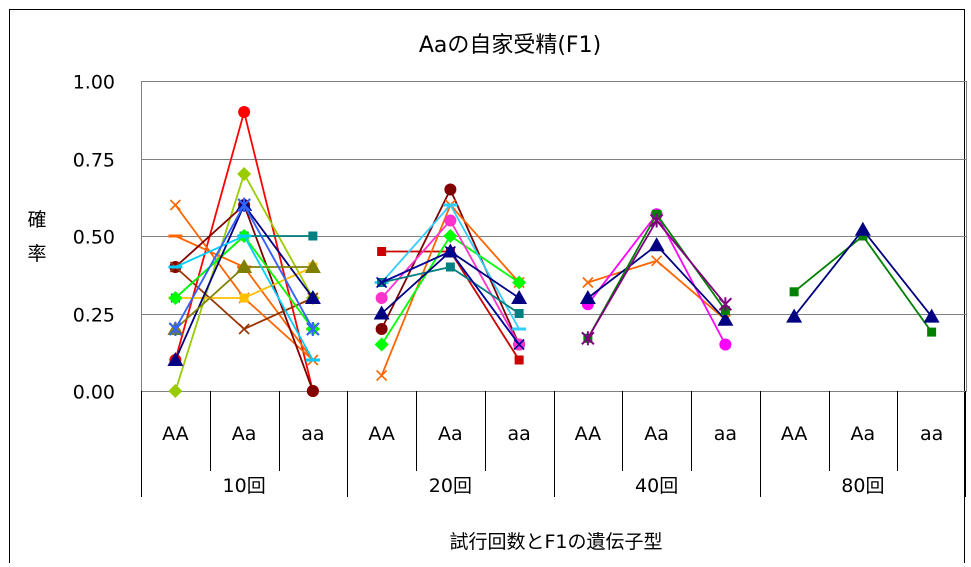 The image size is (971, 567). What do you see at coordinates (94, 393) in the screenshot?
I see `y-tick-label: 0.00` at bounding box center [94, 393].